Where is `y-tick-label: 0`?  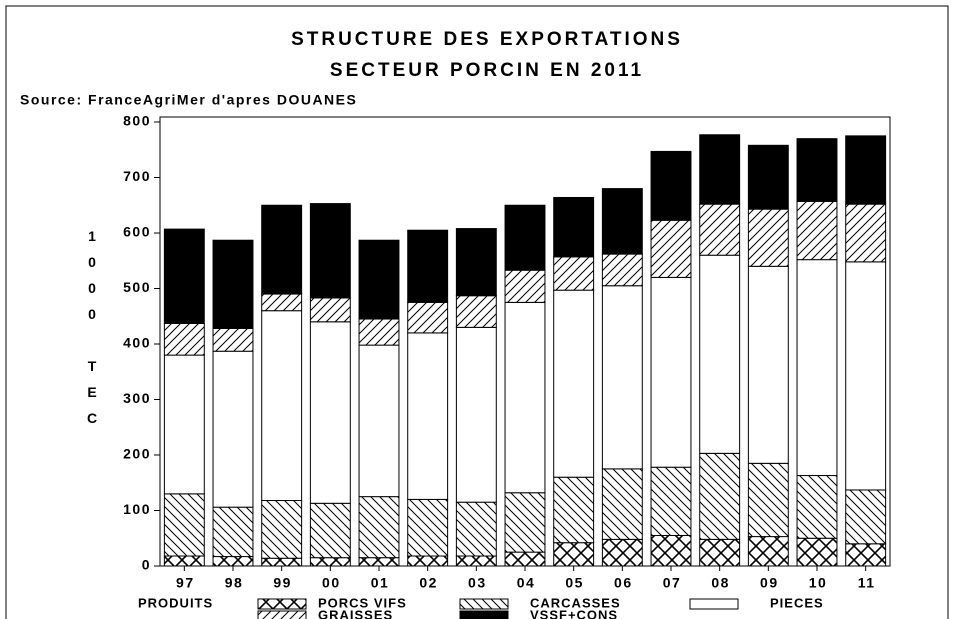
y-tick-label: 0 is located at coordinates (146, 565).